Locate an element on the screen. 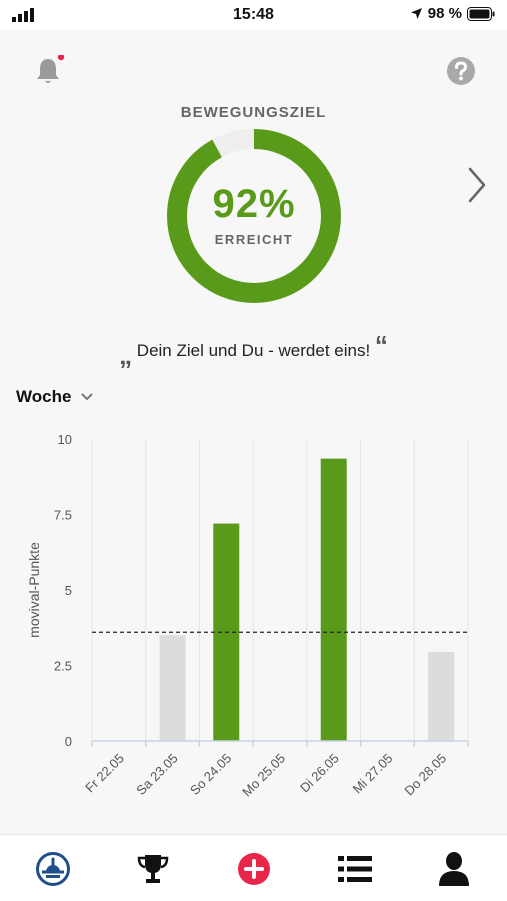 The width and height of the screenshot is (507, 901). trophy-icon is located at coordinates (153, 869).